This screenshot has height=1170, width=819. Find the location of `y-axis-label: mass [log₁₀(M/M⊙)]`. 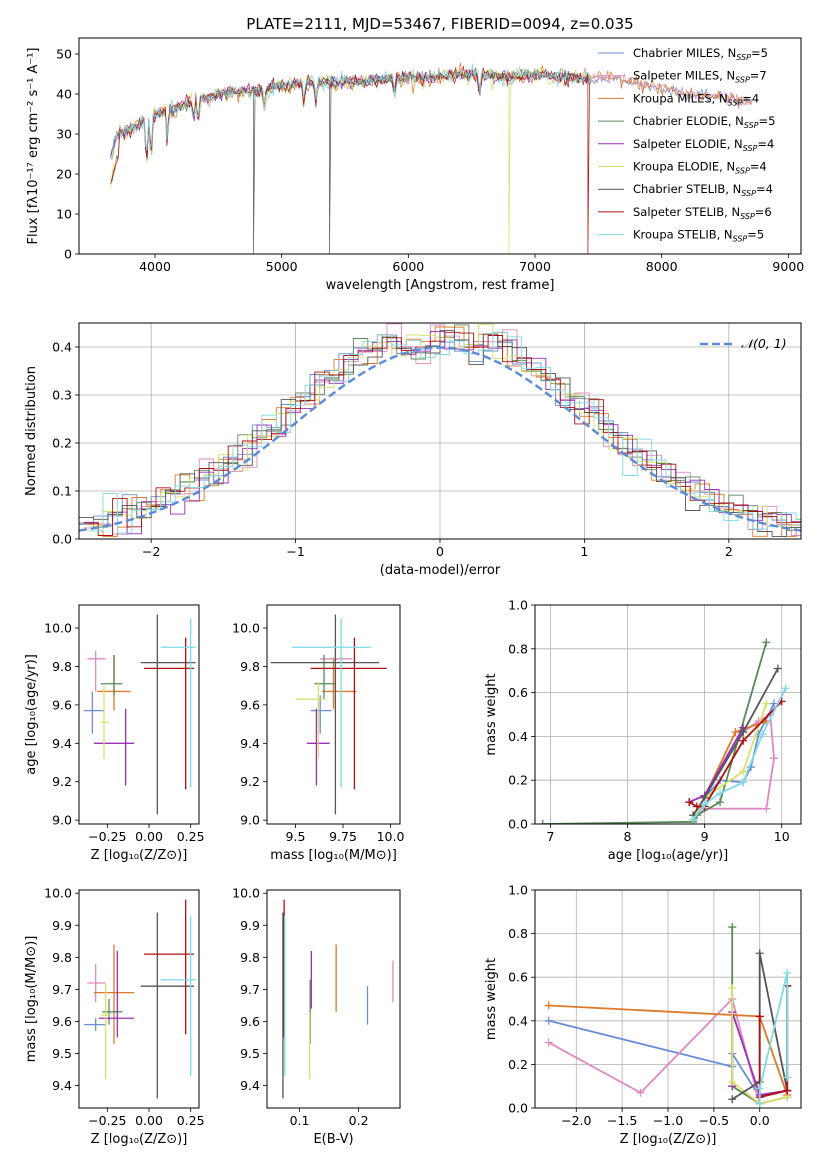

y-axis-label: mass [log₁₀(M/M⊙)] is located at coordinates (31, 999).